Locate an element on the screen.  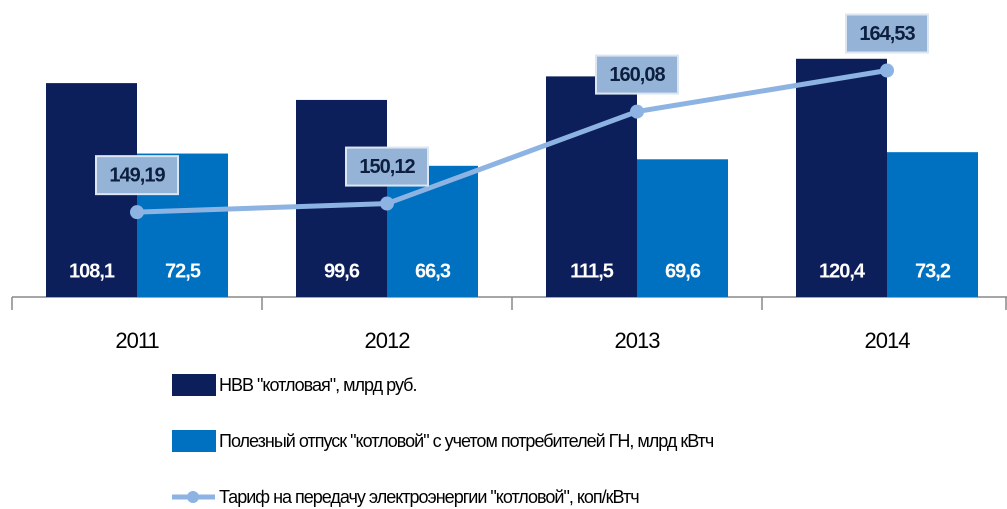
bar-value-label: 69,6 is located at coordinates (683, 271).